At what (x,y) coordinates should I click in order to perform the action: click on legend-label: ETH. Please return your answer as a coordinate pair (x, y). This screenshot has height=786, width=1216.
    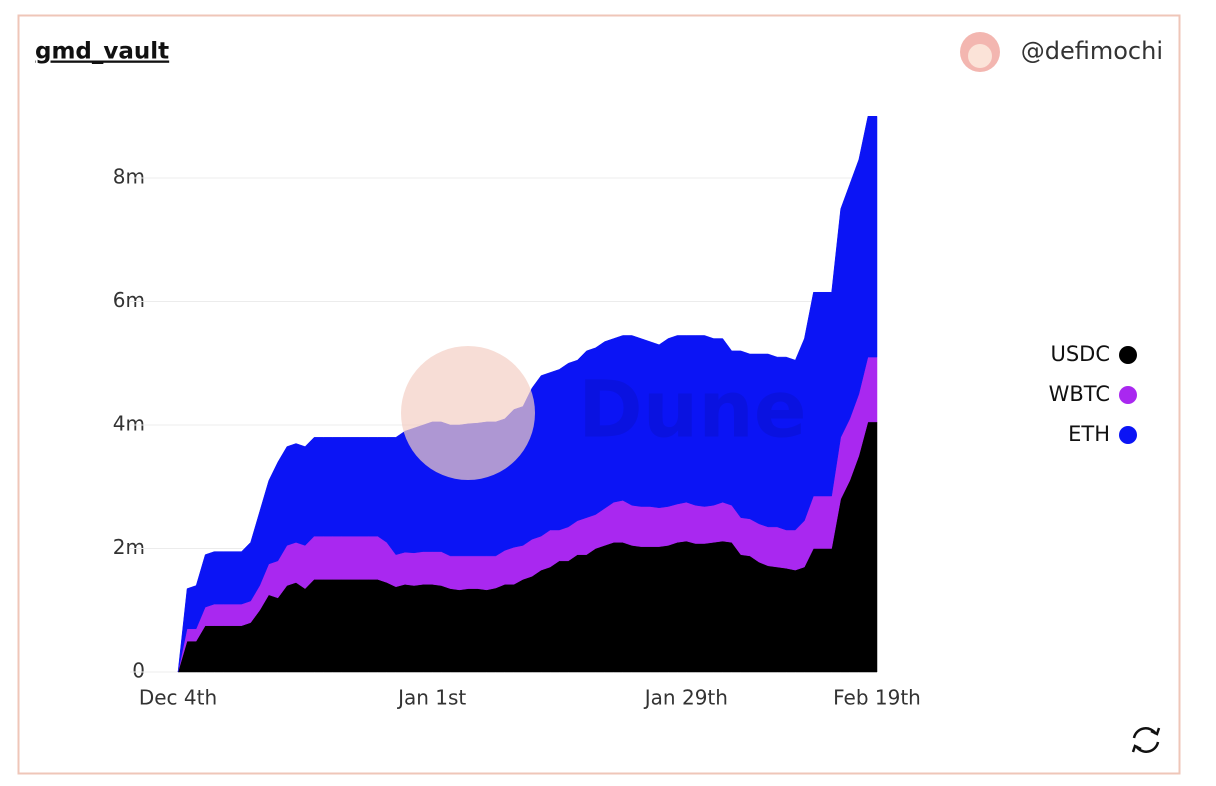
    Looking at the image, I should click on (1089, 434).